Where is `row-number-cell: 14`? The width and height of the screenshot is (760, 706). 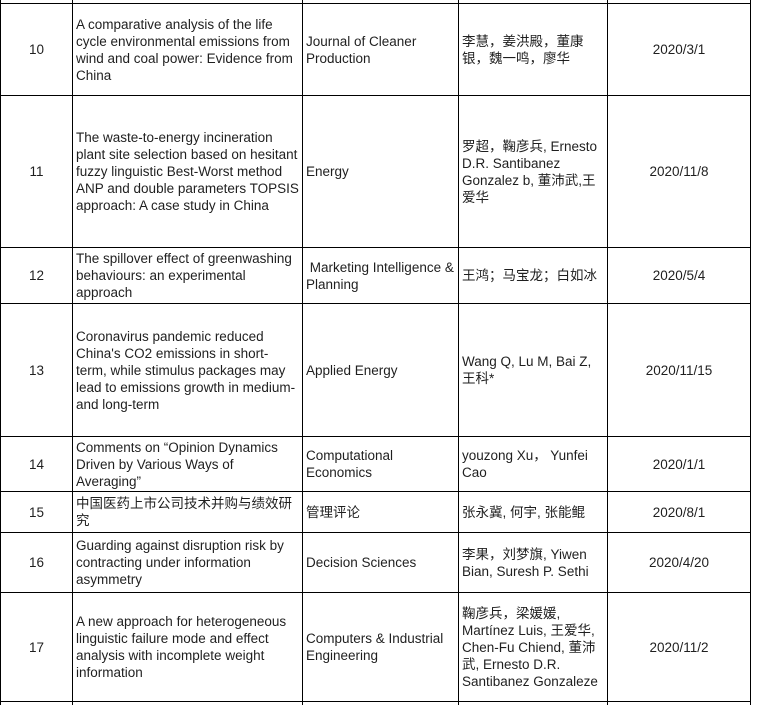 row-number-cell: 14 is located at coordinates (36, 464).